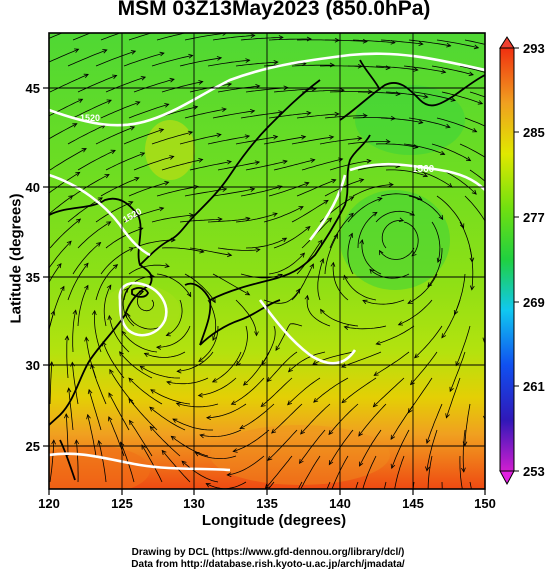  What do you see at coordinates (485, 503) in the screenshot?
I see `x-tick-label: 150` at bounding box center [485, 503].